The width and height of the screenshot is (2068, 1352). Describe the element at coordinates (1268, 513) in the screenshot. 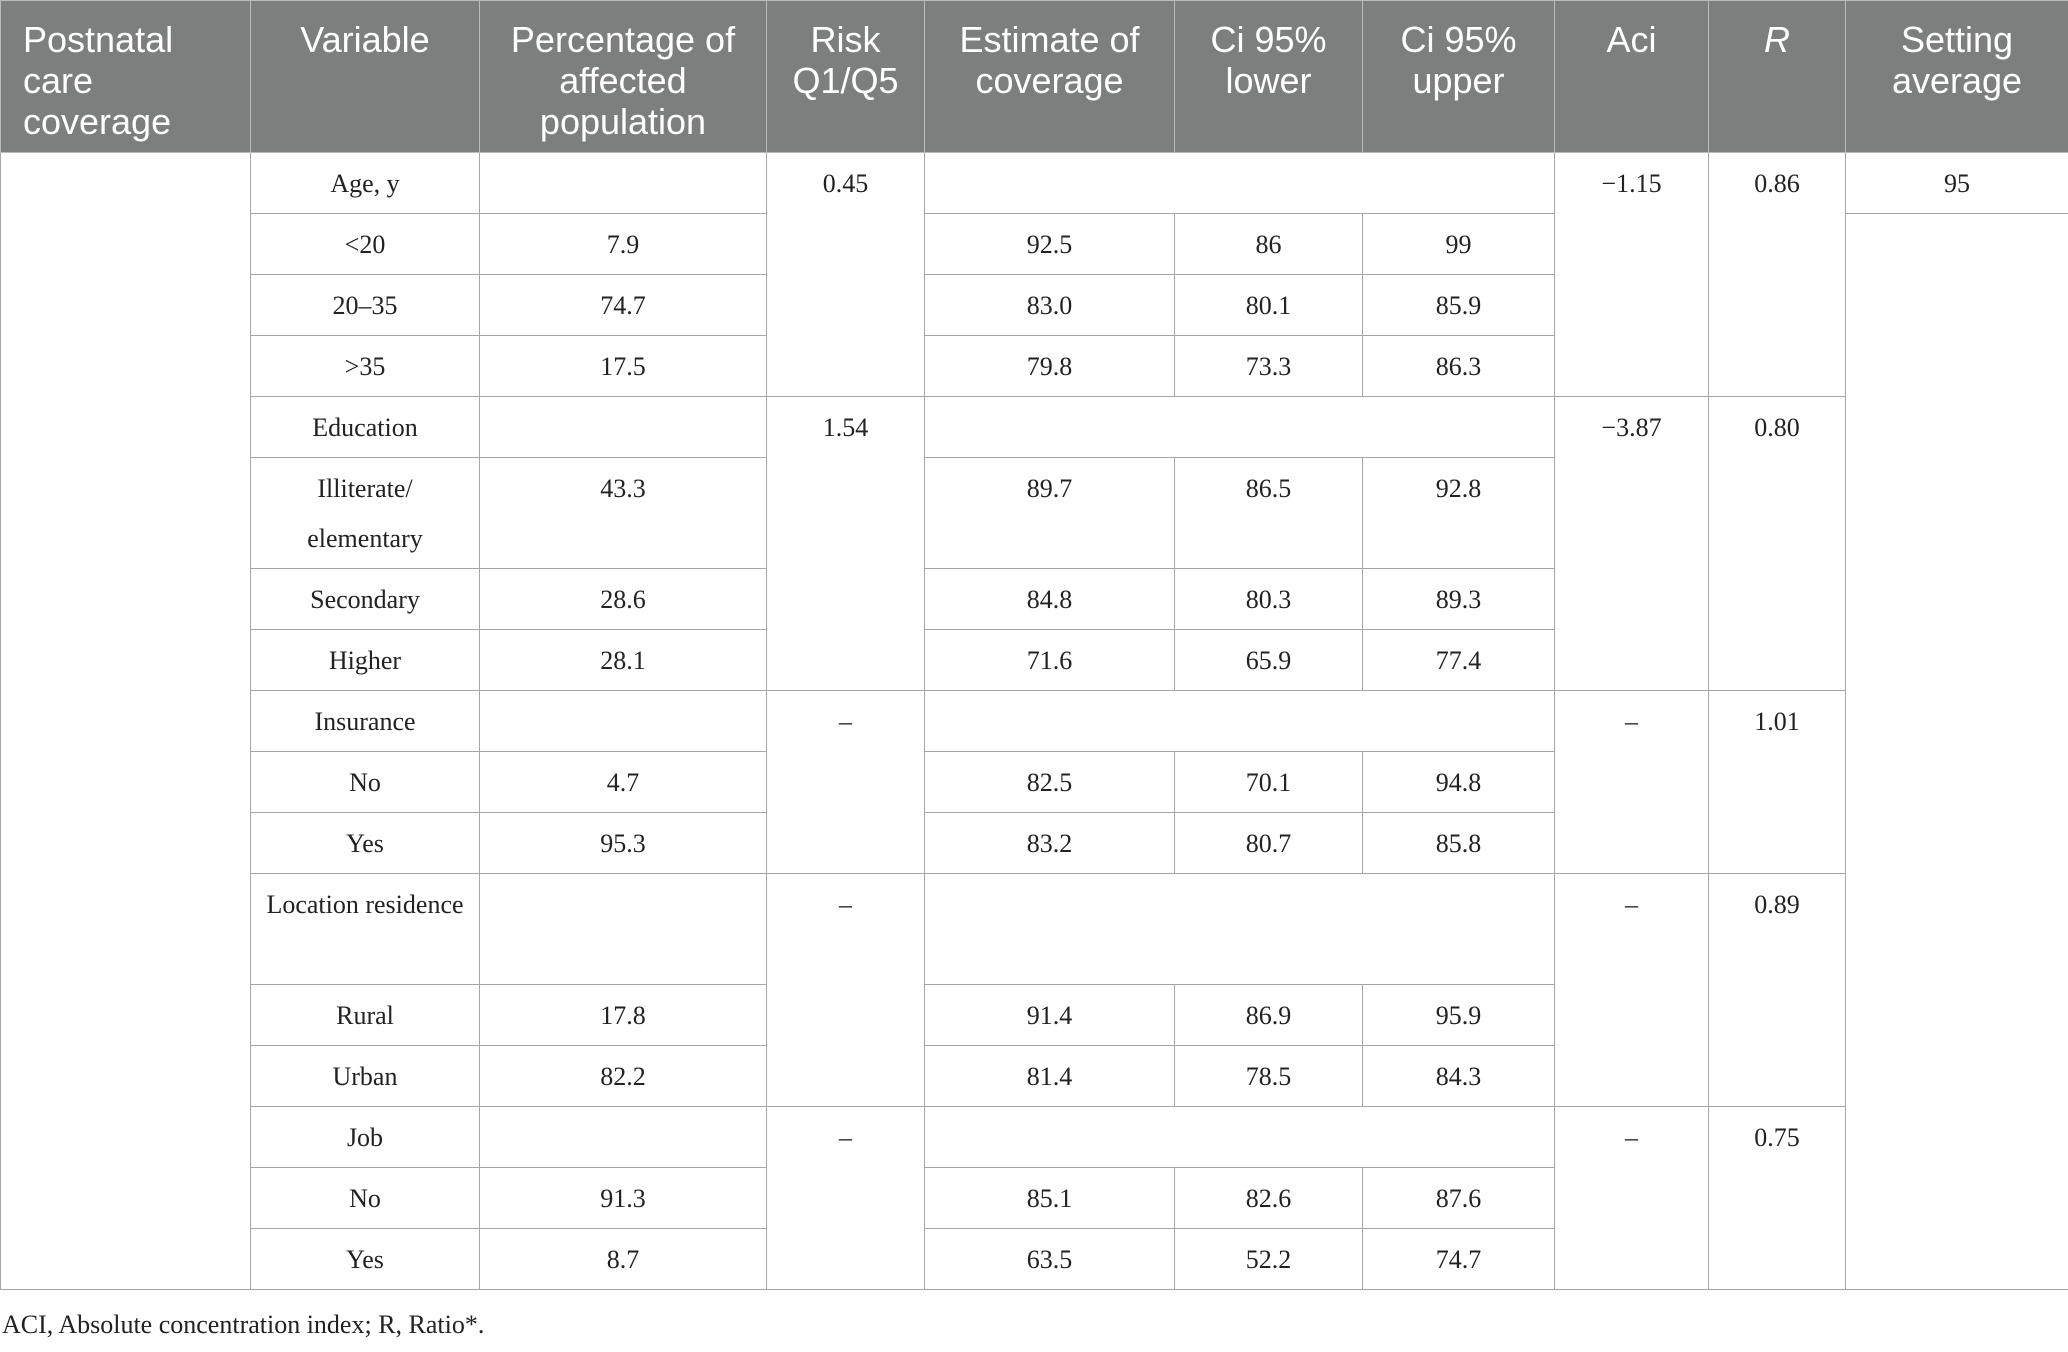

I see `ci-lower-cell: 86.5` at that location.